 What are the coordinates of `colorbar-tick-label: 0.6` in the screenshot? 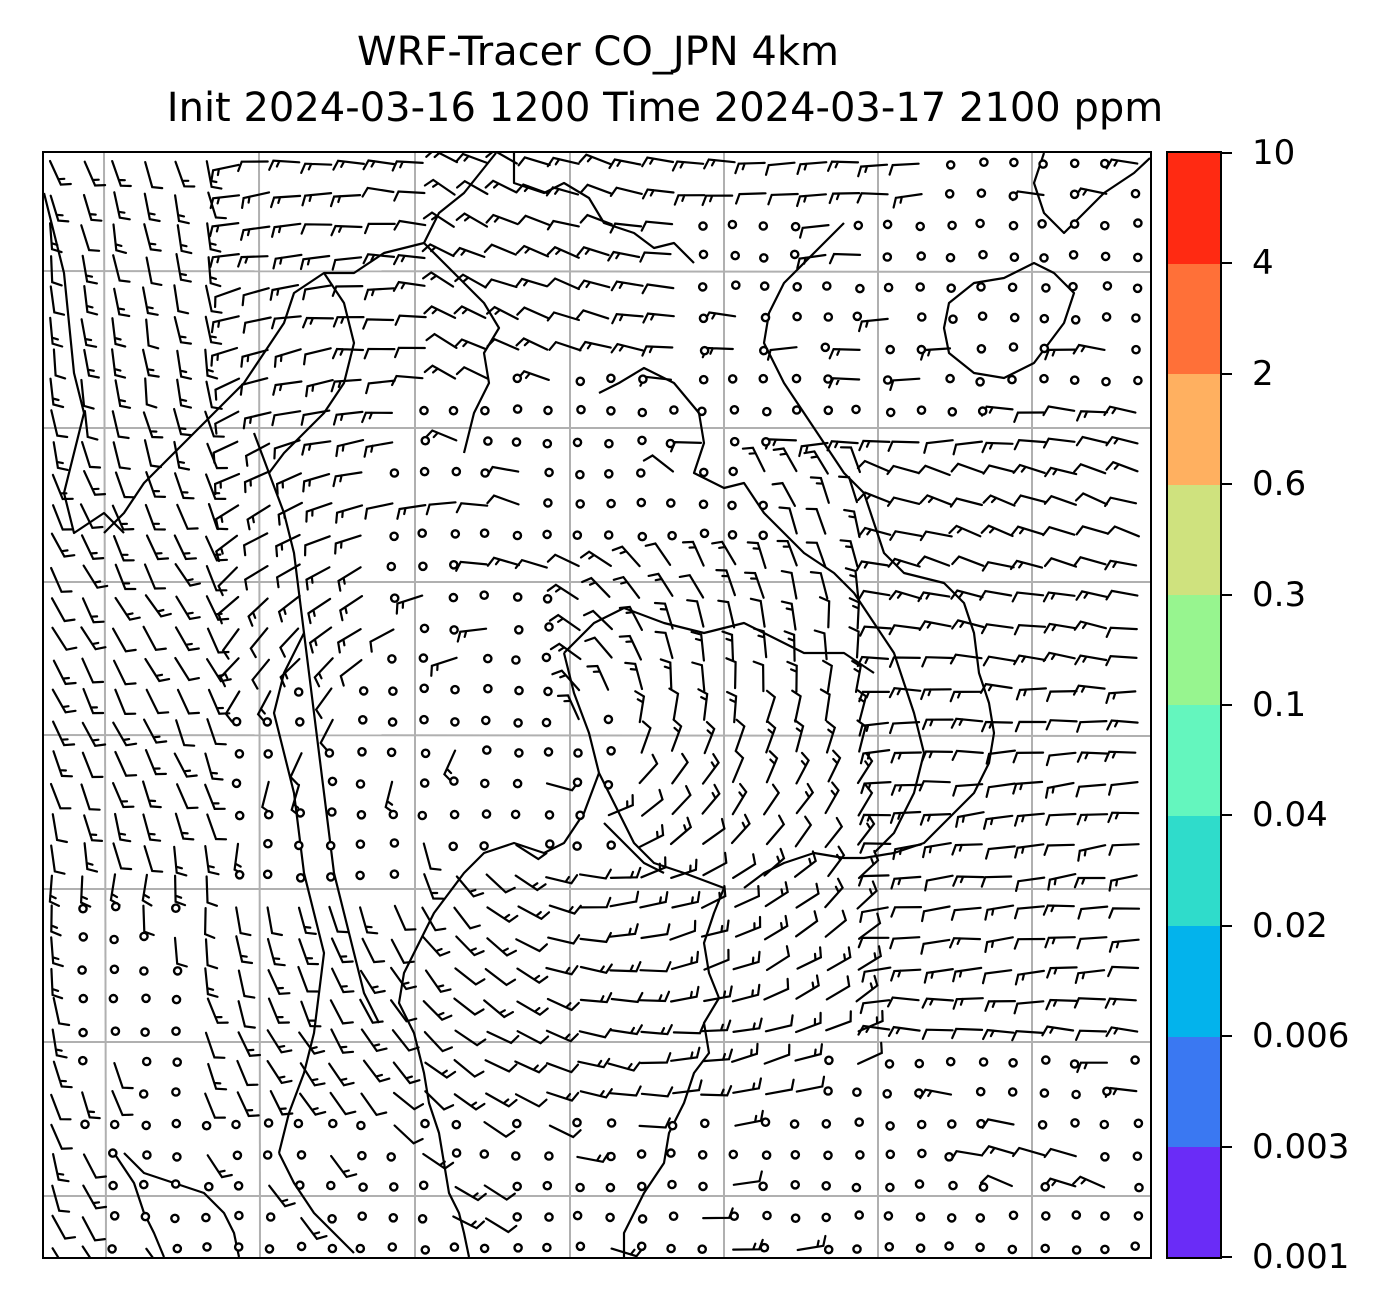 It's located at (1279, 484).